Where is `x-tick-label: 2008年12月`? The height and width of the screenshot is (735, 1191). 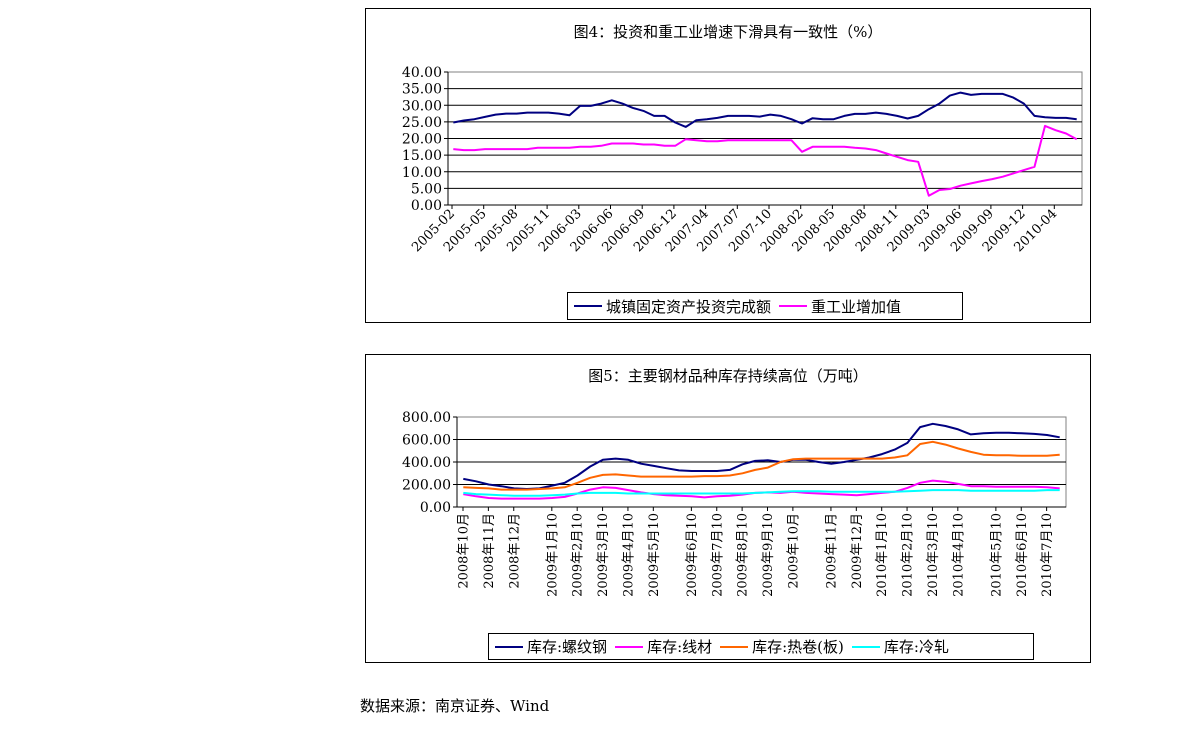 x-tick-label: 2008年12月 is located at coordinates (514, 551).